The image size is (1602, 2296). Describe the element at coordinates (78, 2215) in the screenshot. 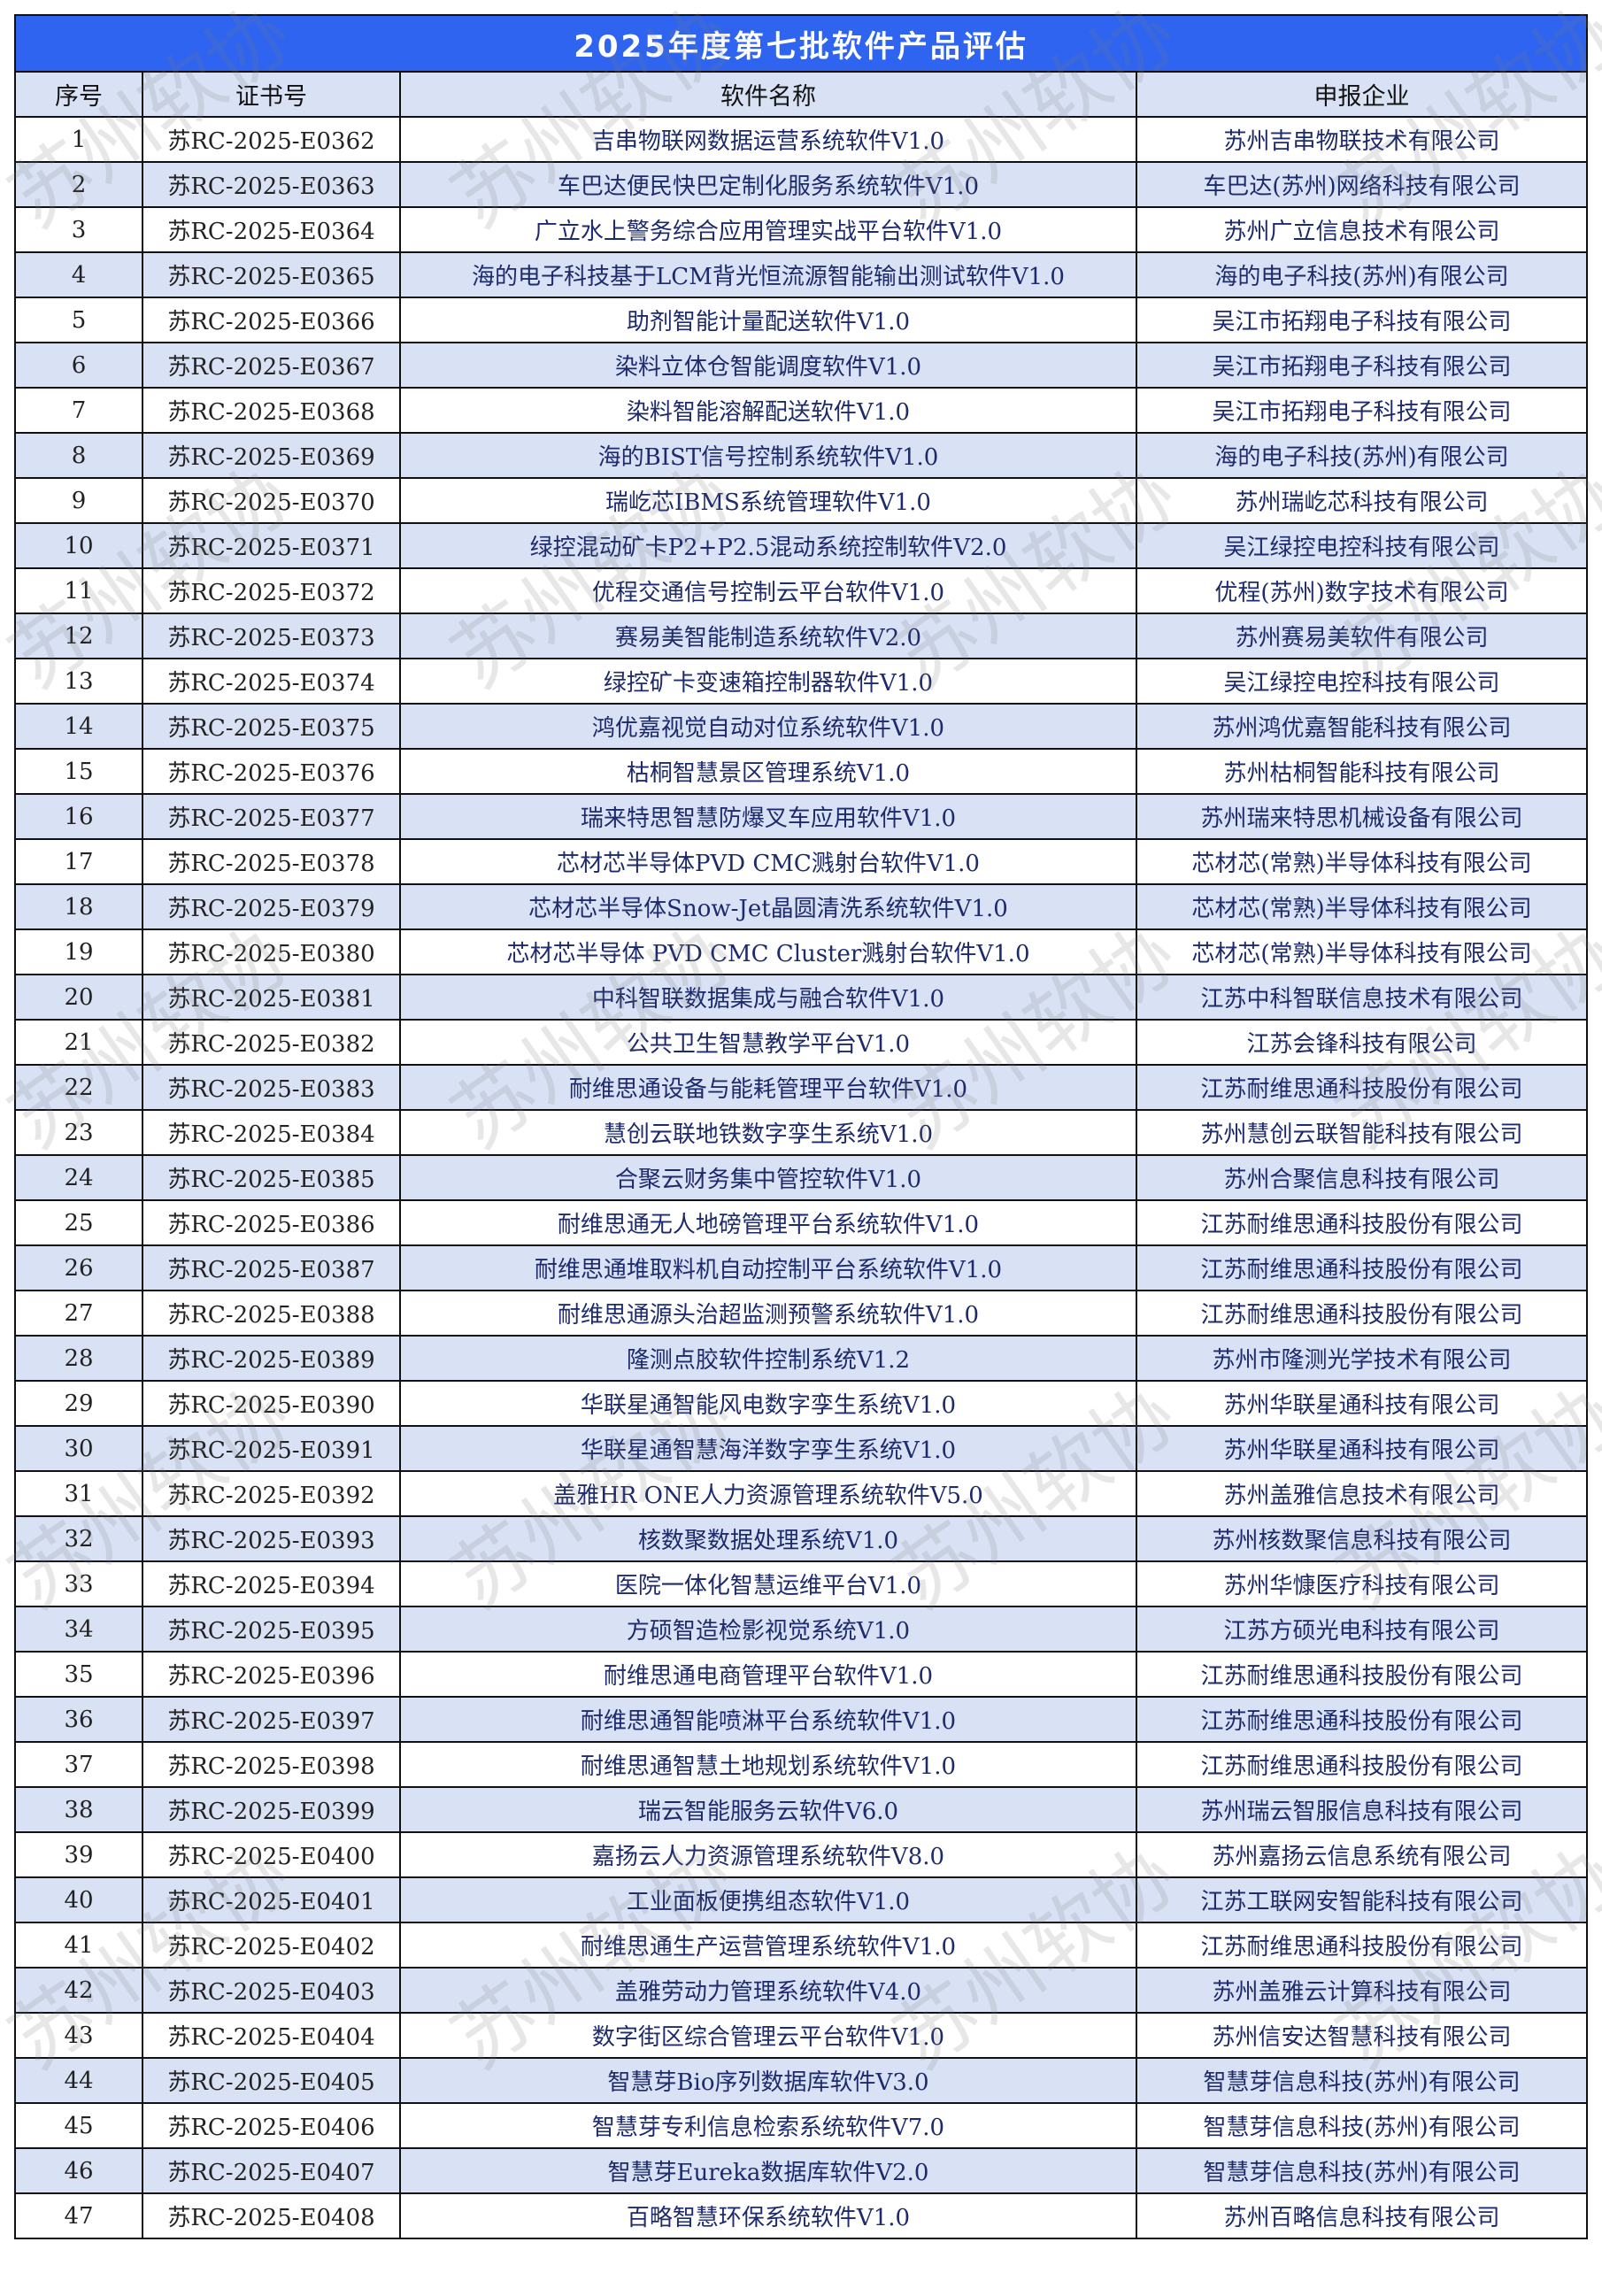

I see `cell-index: 47` at that location.